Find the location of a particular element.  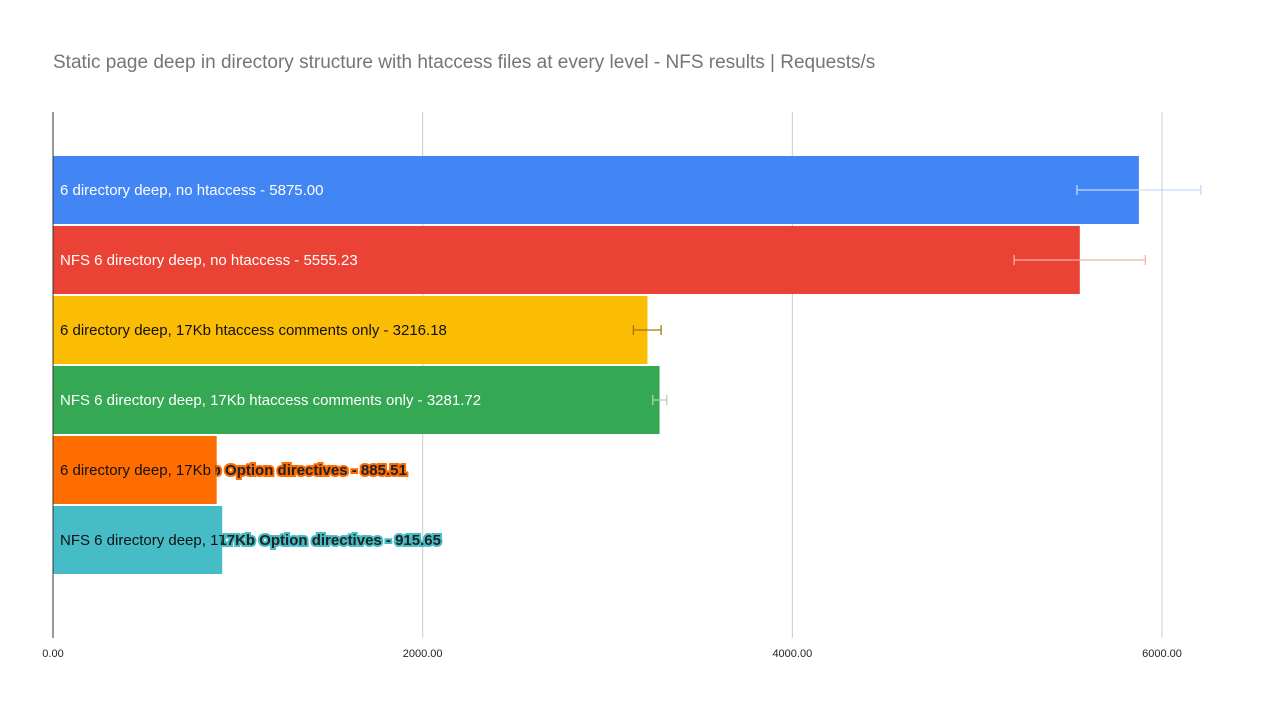

x-tick-label: 6000.00 is located at coordinates (1162, 654).